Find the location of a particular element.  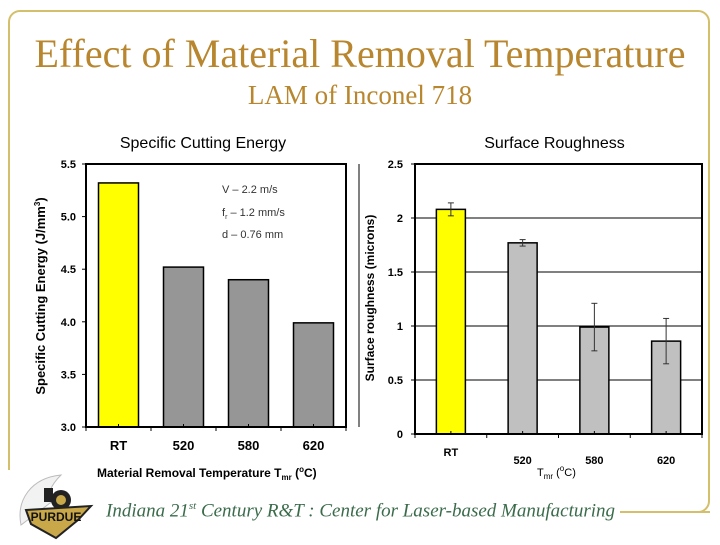

chart-title: Specific Cutting Energy is located at coordinates (203, 143).